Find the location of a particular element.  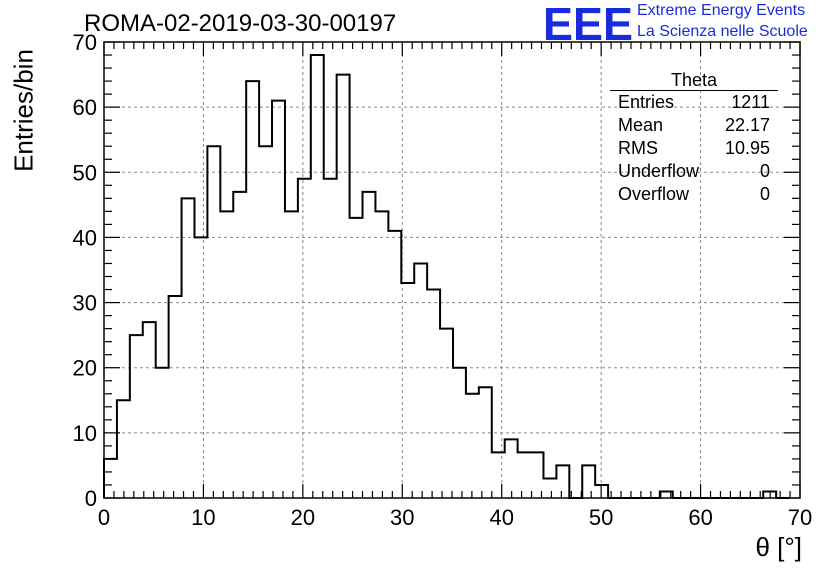

y-tick-label: 50 is located at coordinates (85, 172).